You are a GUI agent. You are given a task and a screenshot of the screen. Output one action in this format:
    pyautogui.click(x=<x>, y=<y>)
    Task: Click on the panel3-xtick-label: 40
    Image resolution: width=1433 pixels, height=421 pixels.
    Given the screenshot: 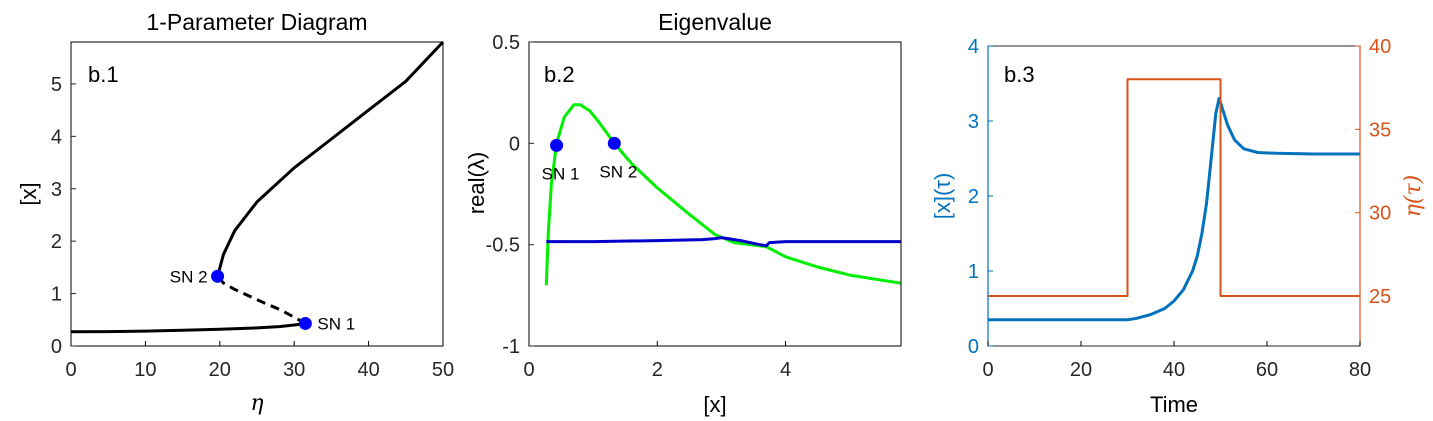 What is the action you would take?
    pyautogui.click(x=1174, y=370)
    